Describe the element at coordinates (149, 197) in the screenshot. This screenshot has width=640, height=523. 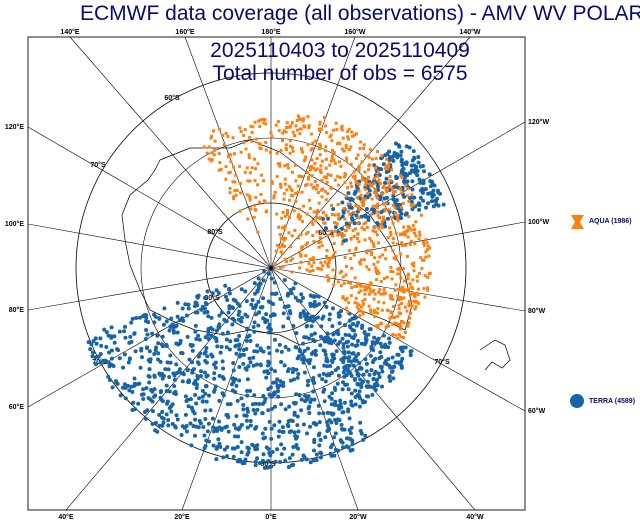
I see `meridian-line` at that location.